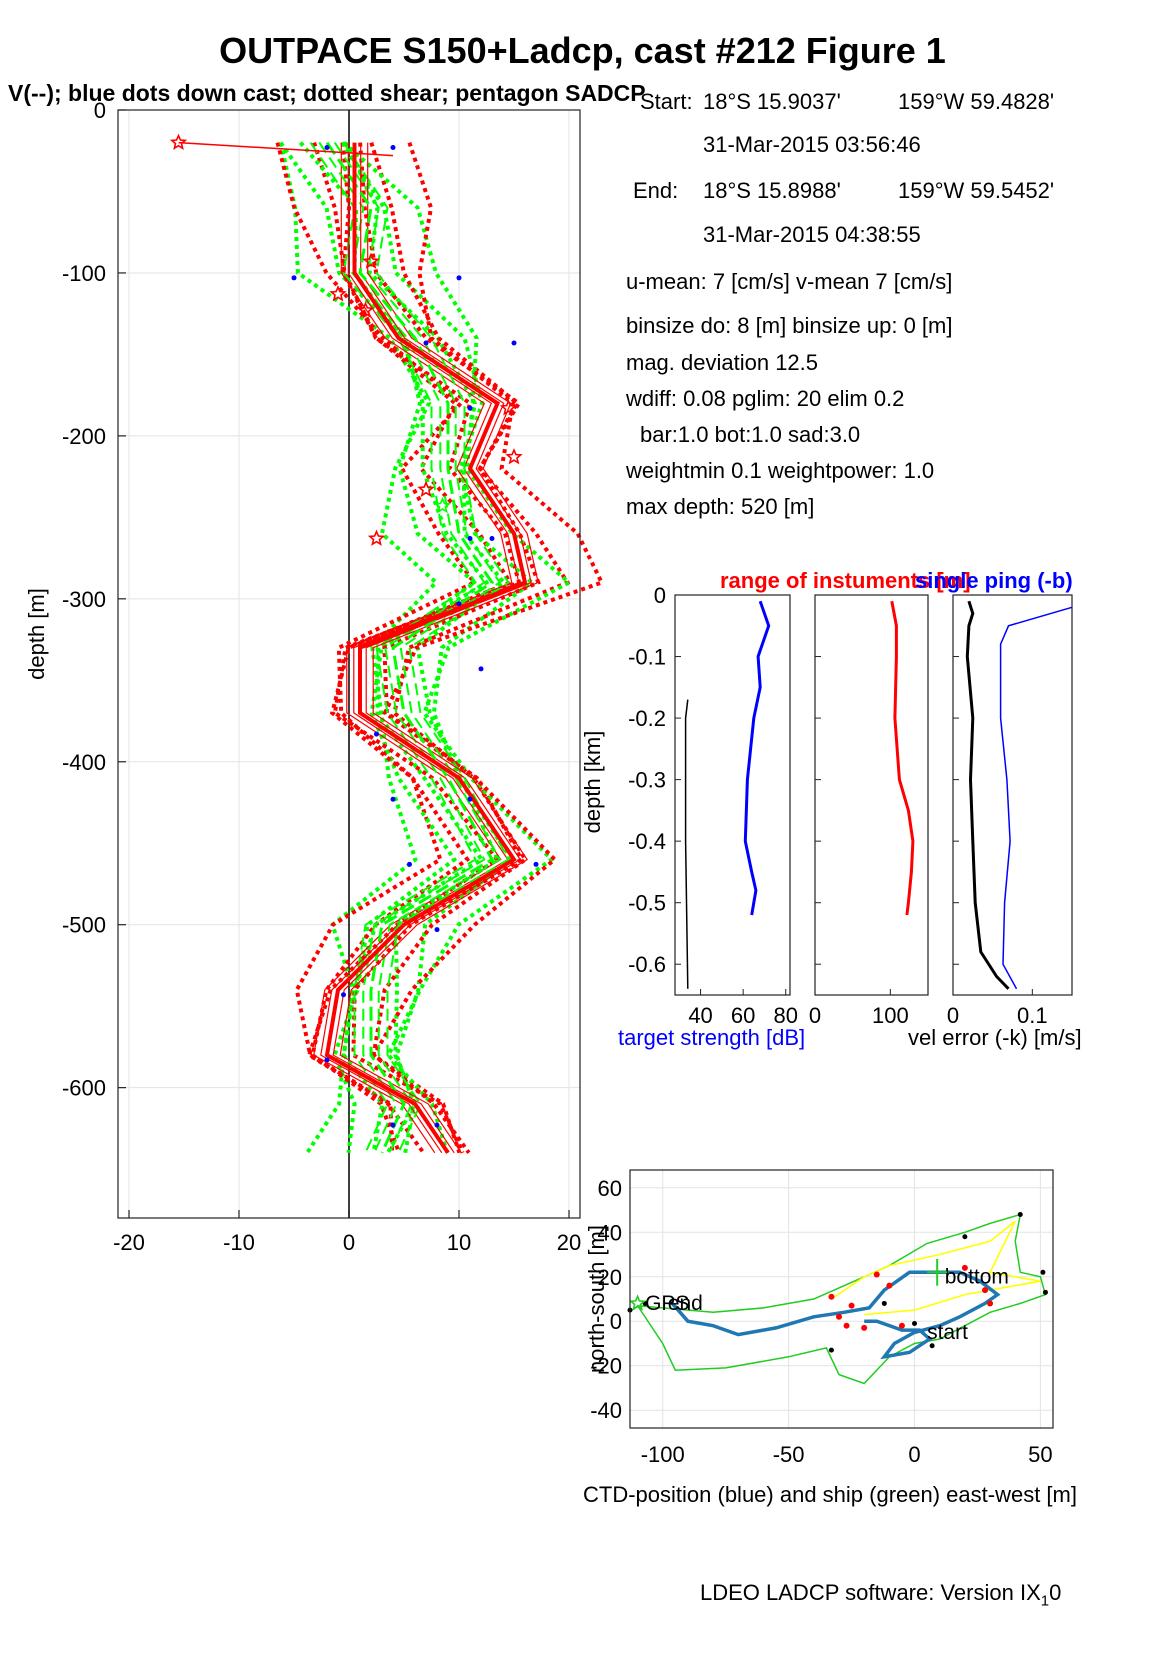 The image size is (1165, 1679). I want to click on start-lon: 159°W 59.4828', so click(976, 101).